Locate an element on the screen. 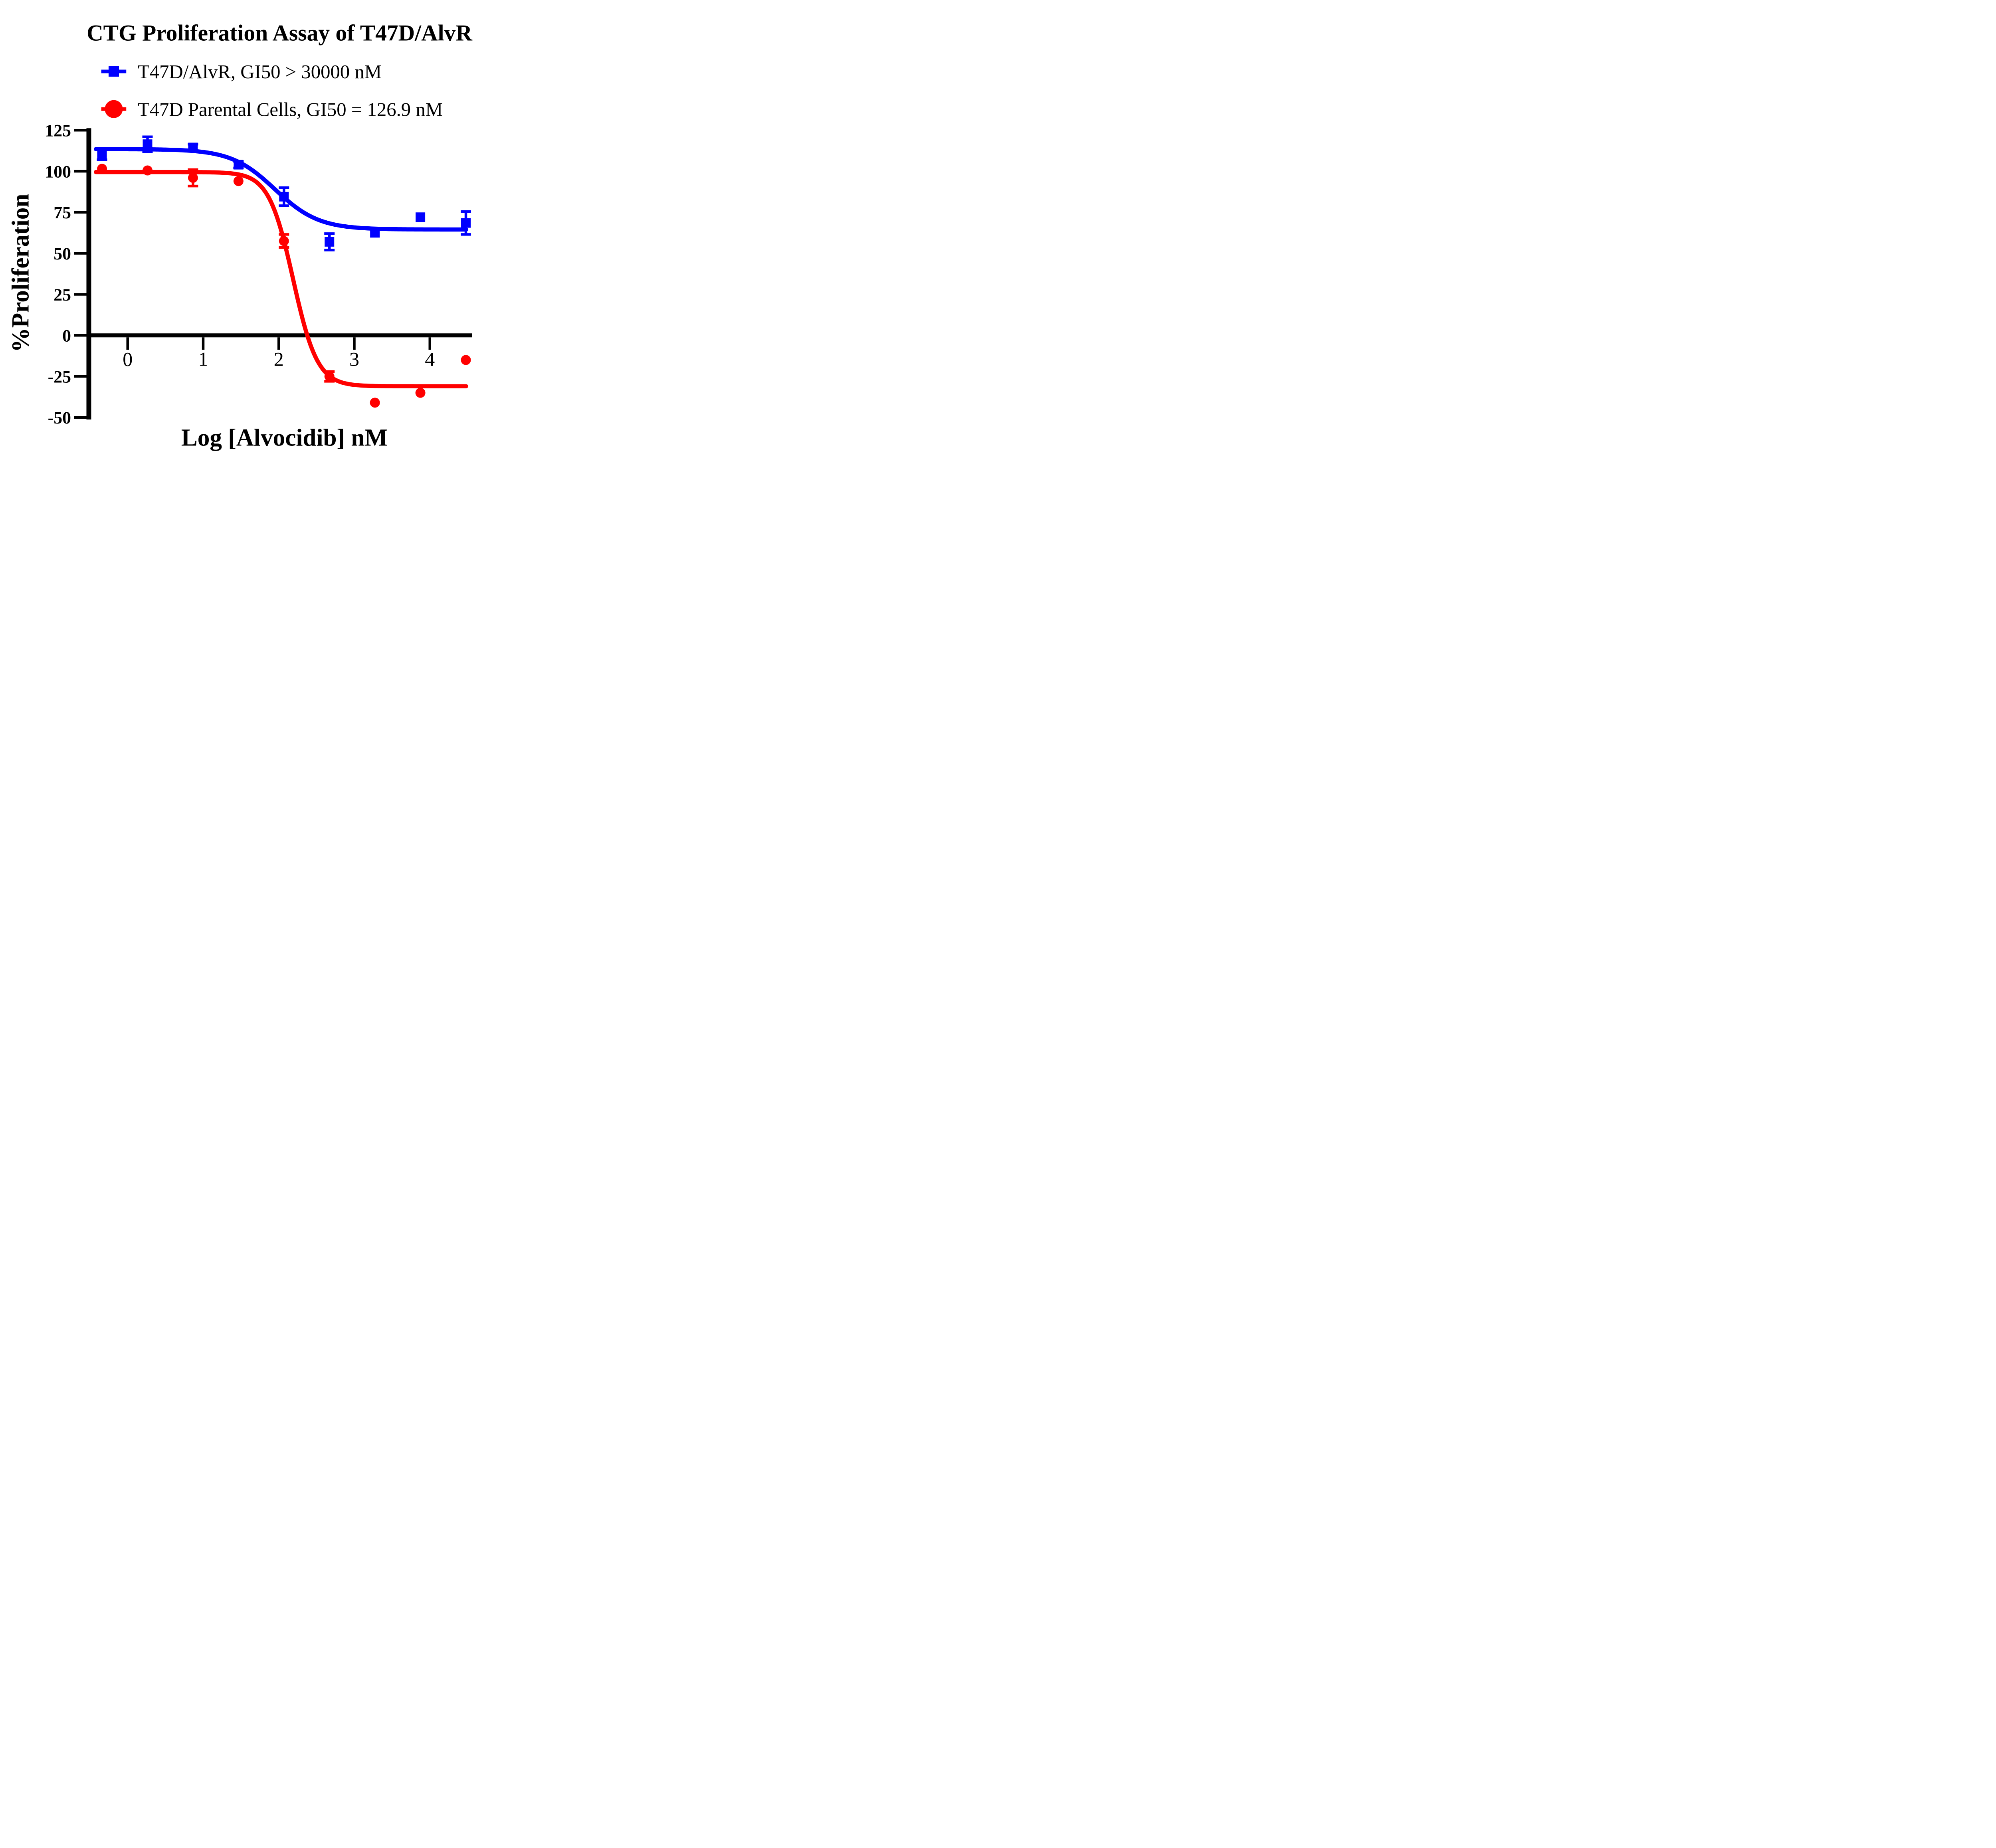  y-tick-label: -50 is located at coordinates (59, 417).